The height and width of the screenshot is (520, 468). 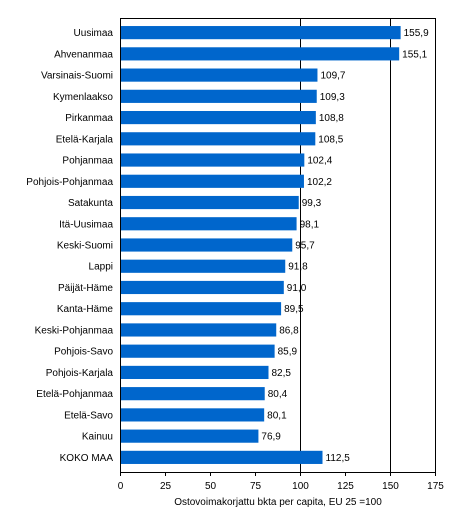 What do you see at coordinates (86, 224) in the screenshot?
I see `category-label: Itä-Uusimaa` at bounding box center [86, 224].